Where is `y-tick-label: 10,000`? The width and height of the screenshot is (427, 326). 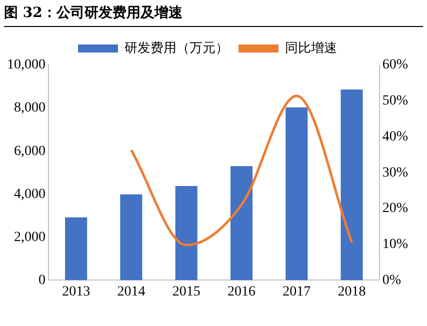 y-tick-label: 10,000 is located at coordinates (26, 65).